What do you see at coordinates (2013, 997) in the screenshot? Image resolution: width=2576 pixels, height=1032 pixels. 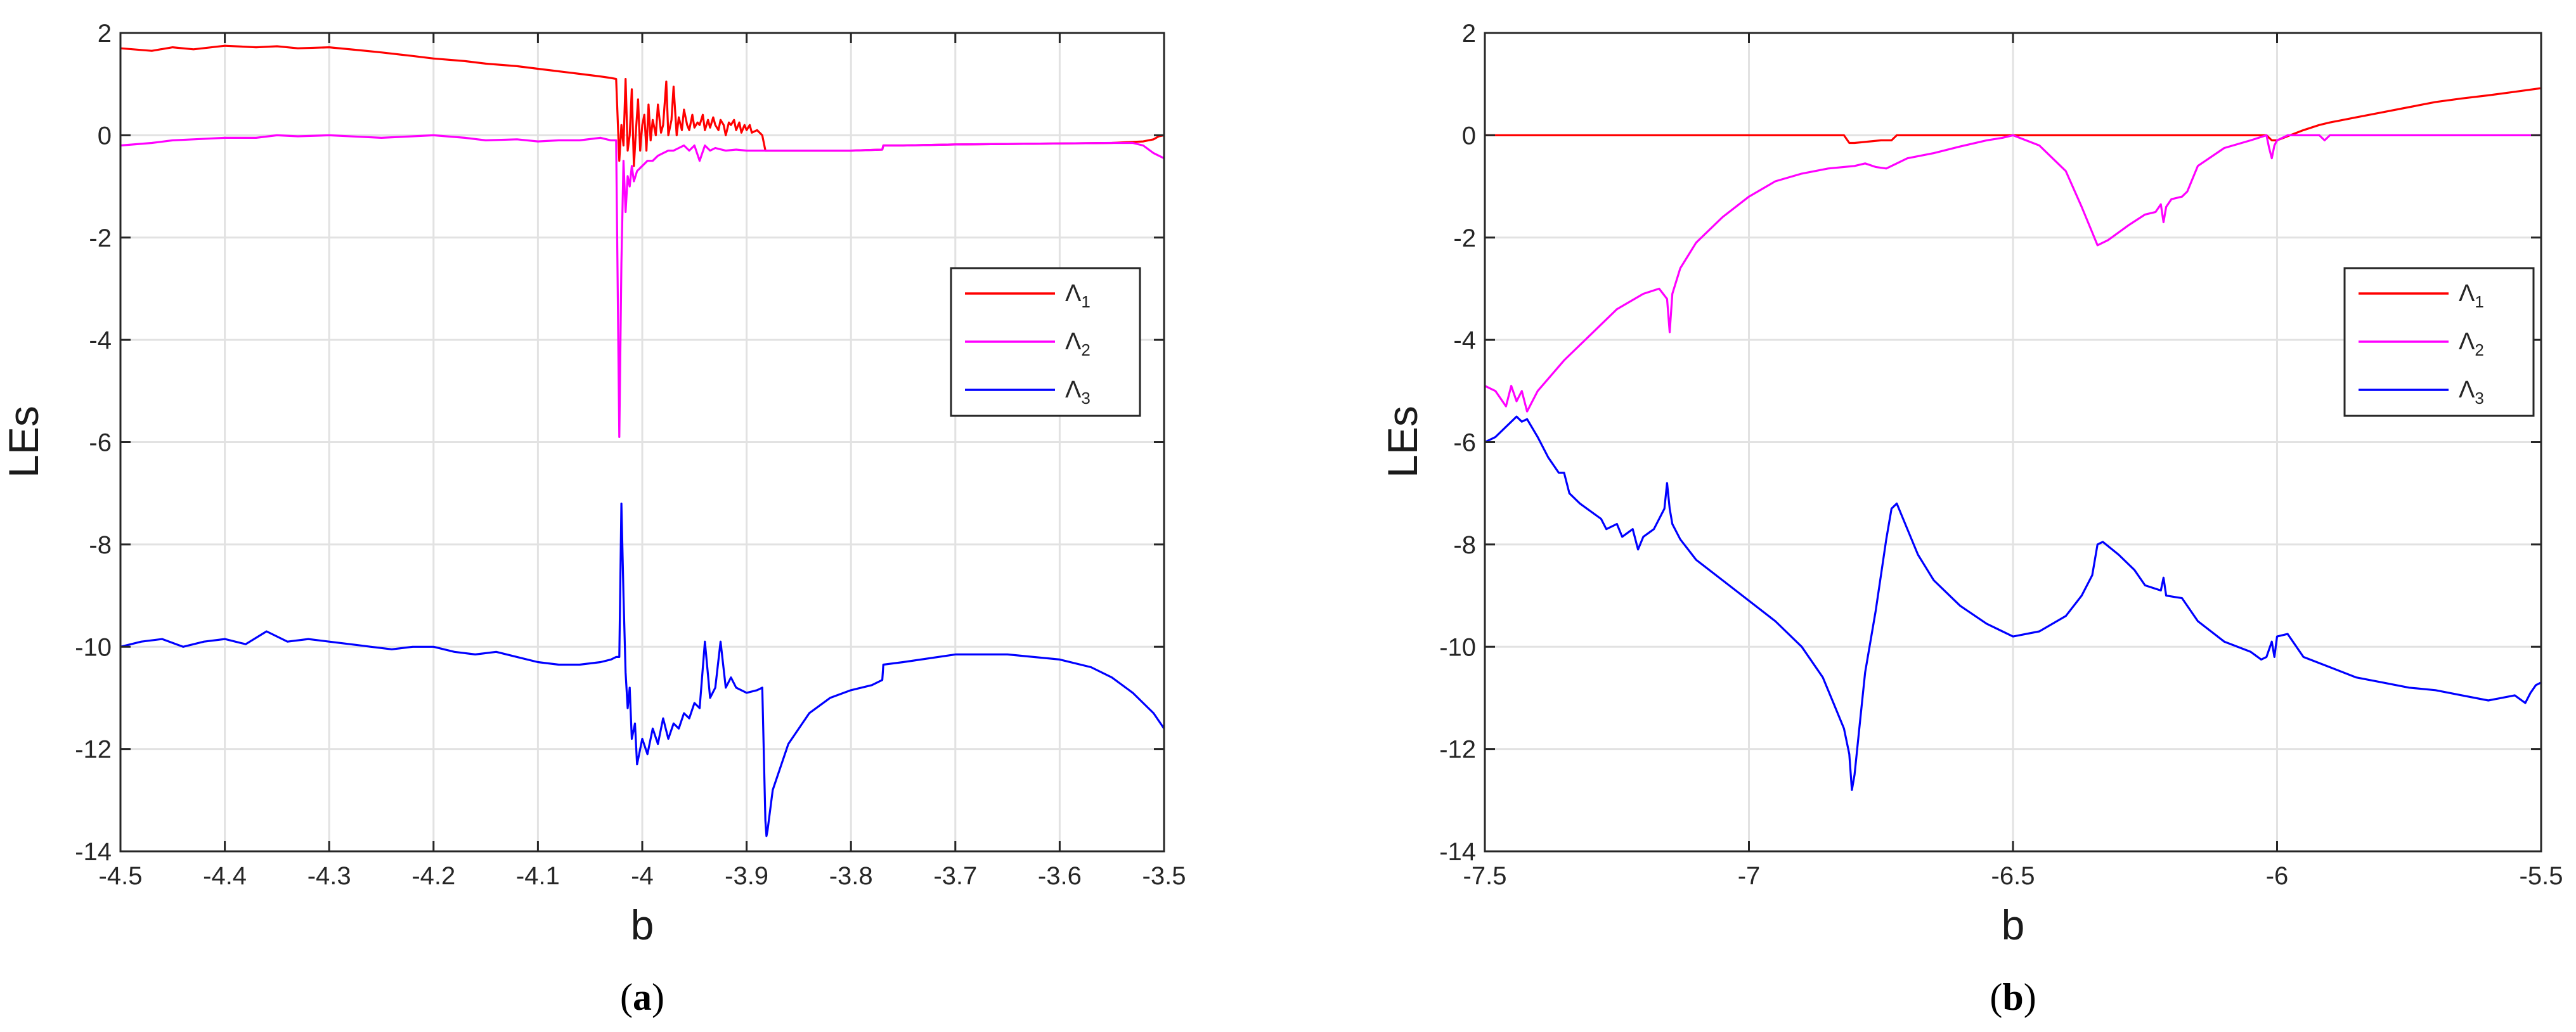 I see `panel-label: (b)` at bounding box center [2013, 997].